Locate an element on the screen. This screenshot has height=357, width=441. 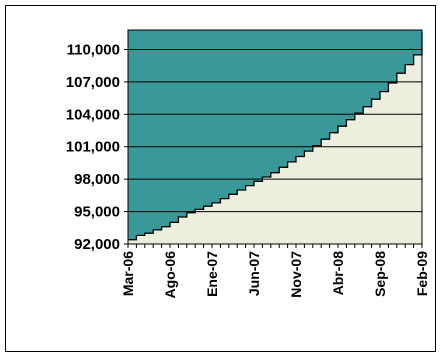
y-tick-label: 95,000 is located at coordinates (97, 212).